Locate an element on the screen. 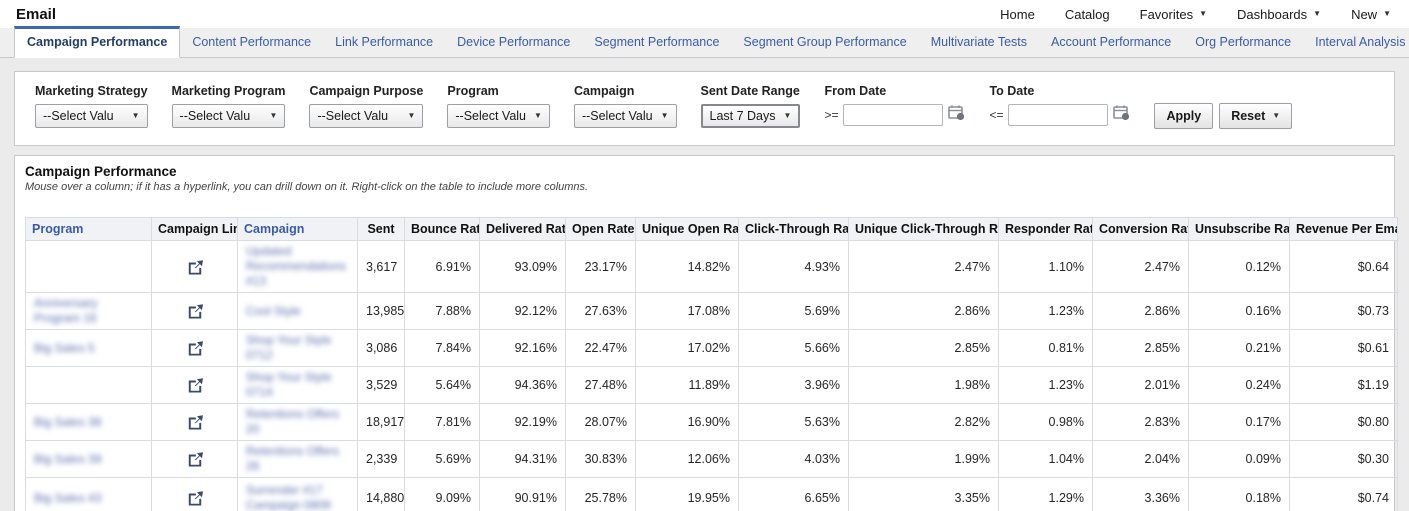  nav-item-favorites: Favorites ▼ is located at coordinates (1173, 14).